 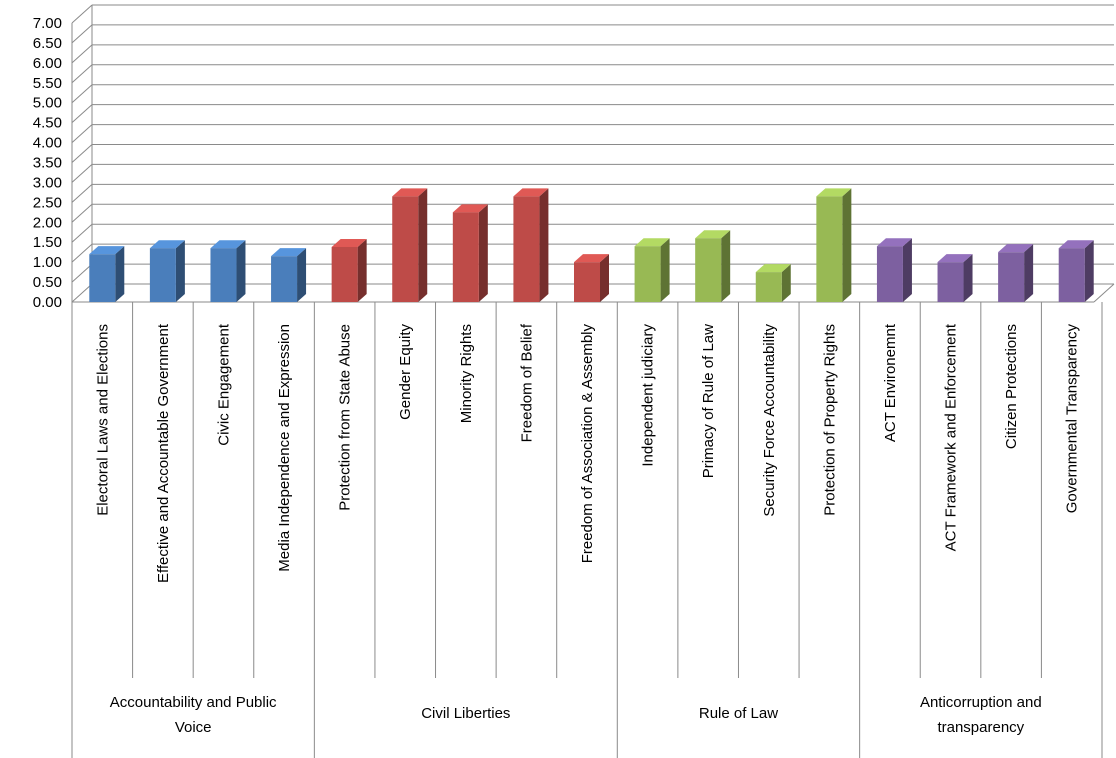 I want to click on category-label: Electoral Laws and Elections, so click(x=102, y=420).